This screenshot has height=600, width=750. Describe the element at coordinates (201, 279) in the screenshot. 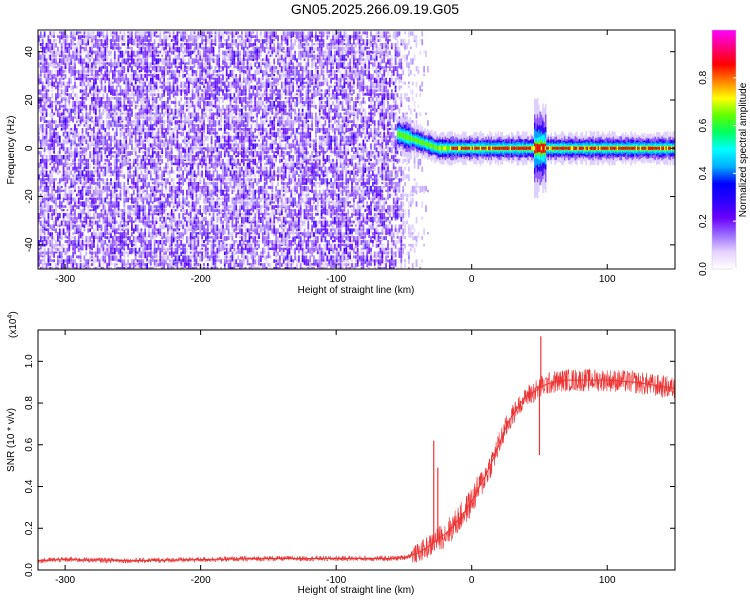

I see `spectrogram-x-tick-label: -200` at that location.